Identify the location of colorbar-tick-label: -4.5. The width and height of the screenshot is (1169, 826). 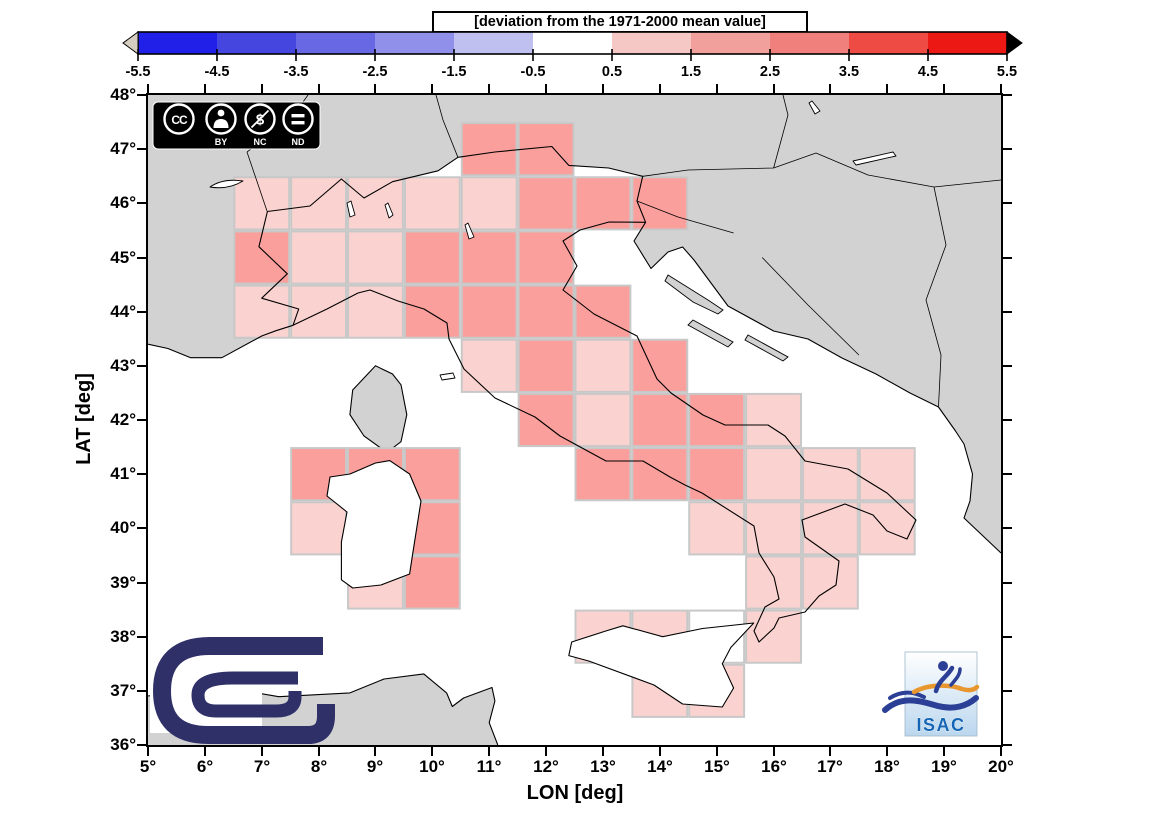
(217, 72).